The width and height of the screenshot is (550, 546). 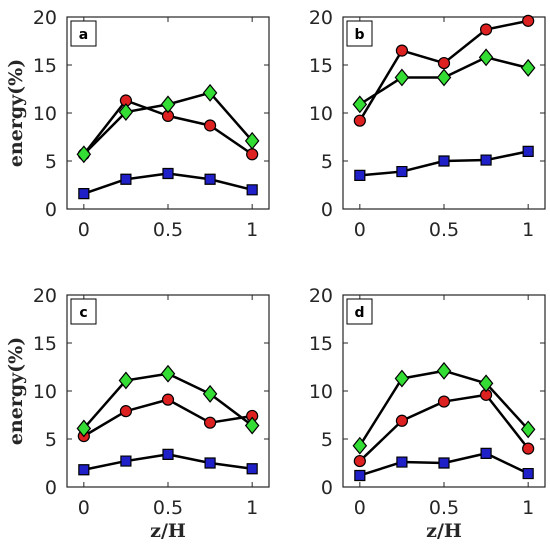 I want to click on axes-frame, so click(x=444, y=113).